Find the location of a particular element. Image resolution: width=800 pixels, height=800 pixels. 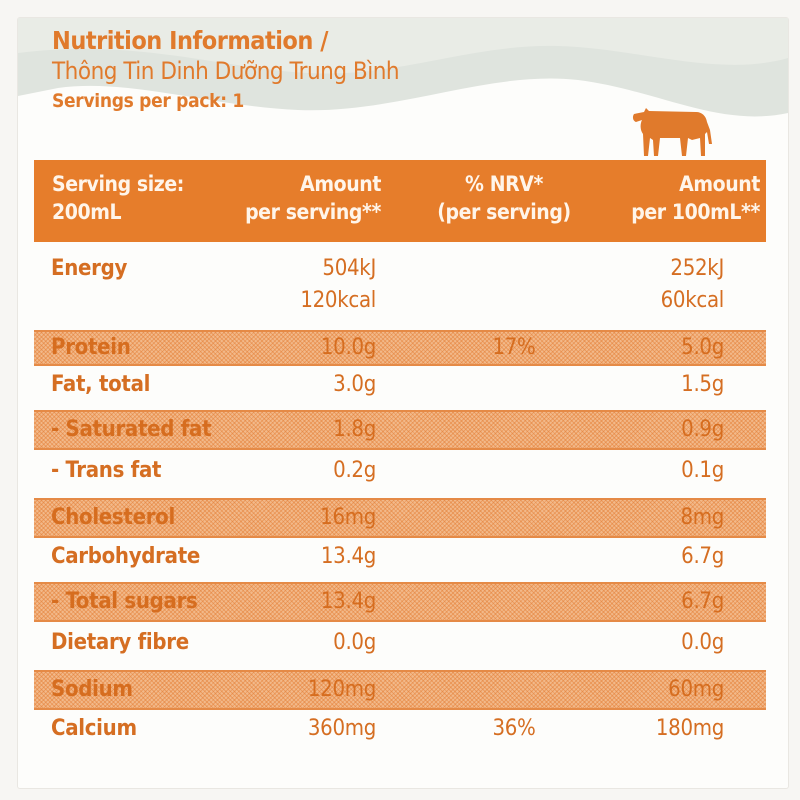

nutrient-name: - Saturated fat is located at coordinates (131, 429).